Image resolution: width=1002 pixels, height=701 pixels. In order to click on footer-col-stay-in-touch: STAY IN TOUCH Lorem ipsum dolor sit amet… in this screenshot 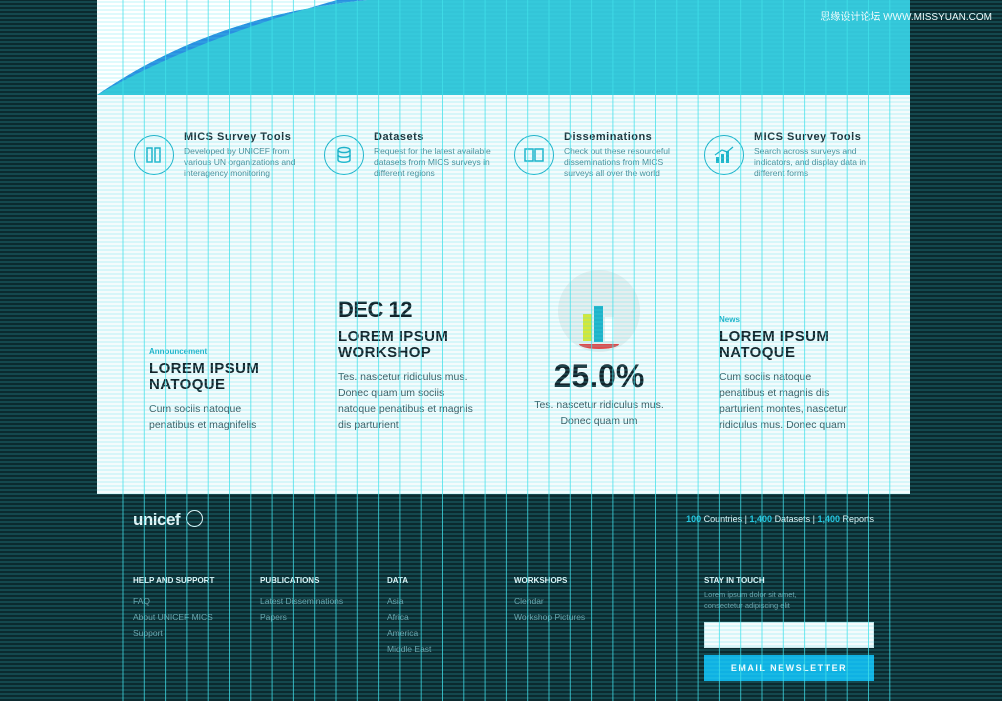, I will do `click(764, 593)`.